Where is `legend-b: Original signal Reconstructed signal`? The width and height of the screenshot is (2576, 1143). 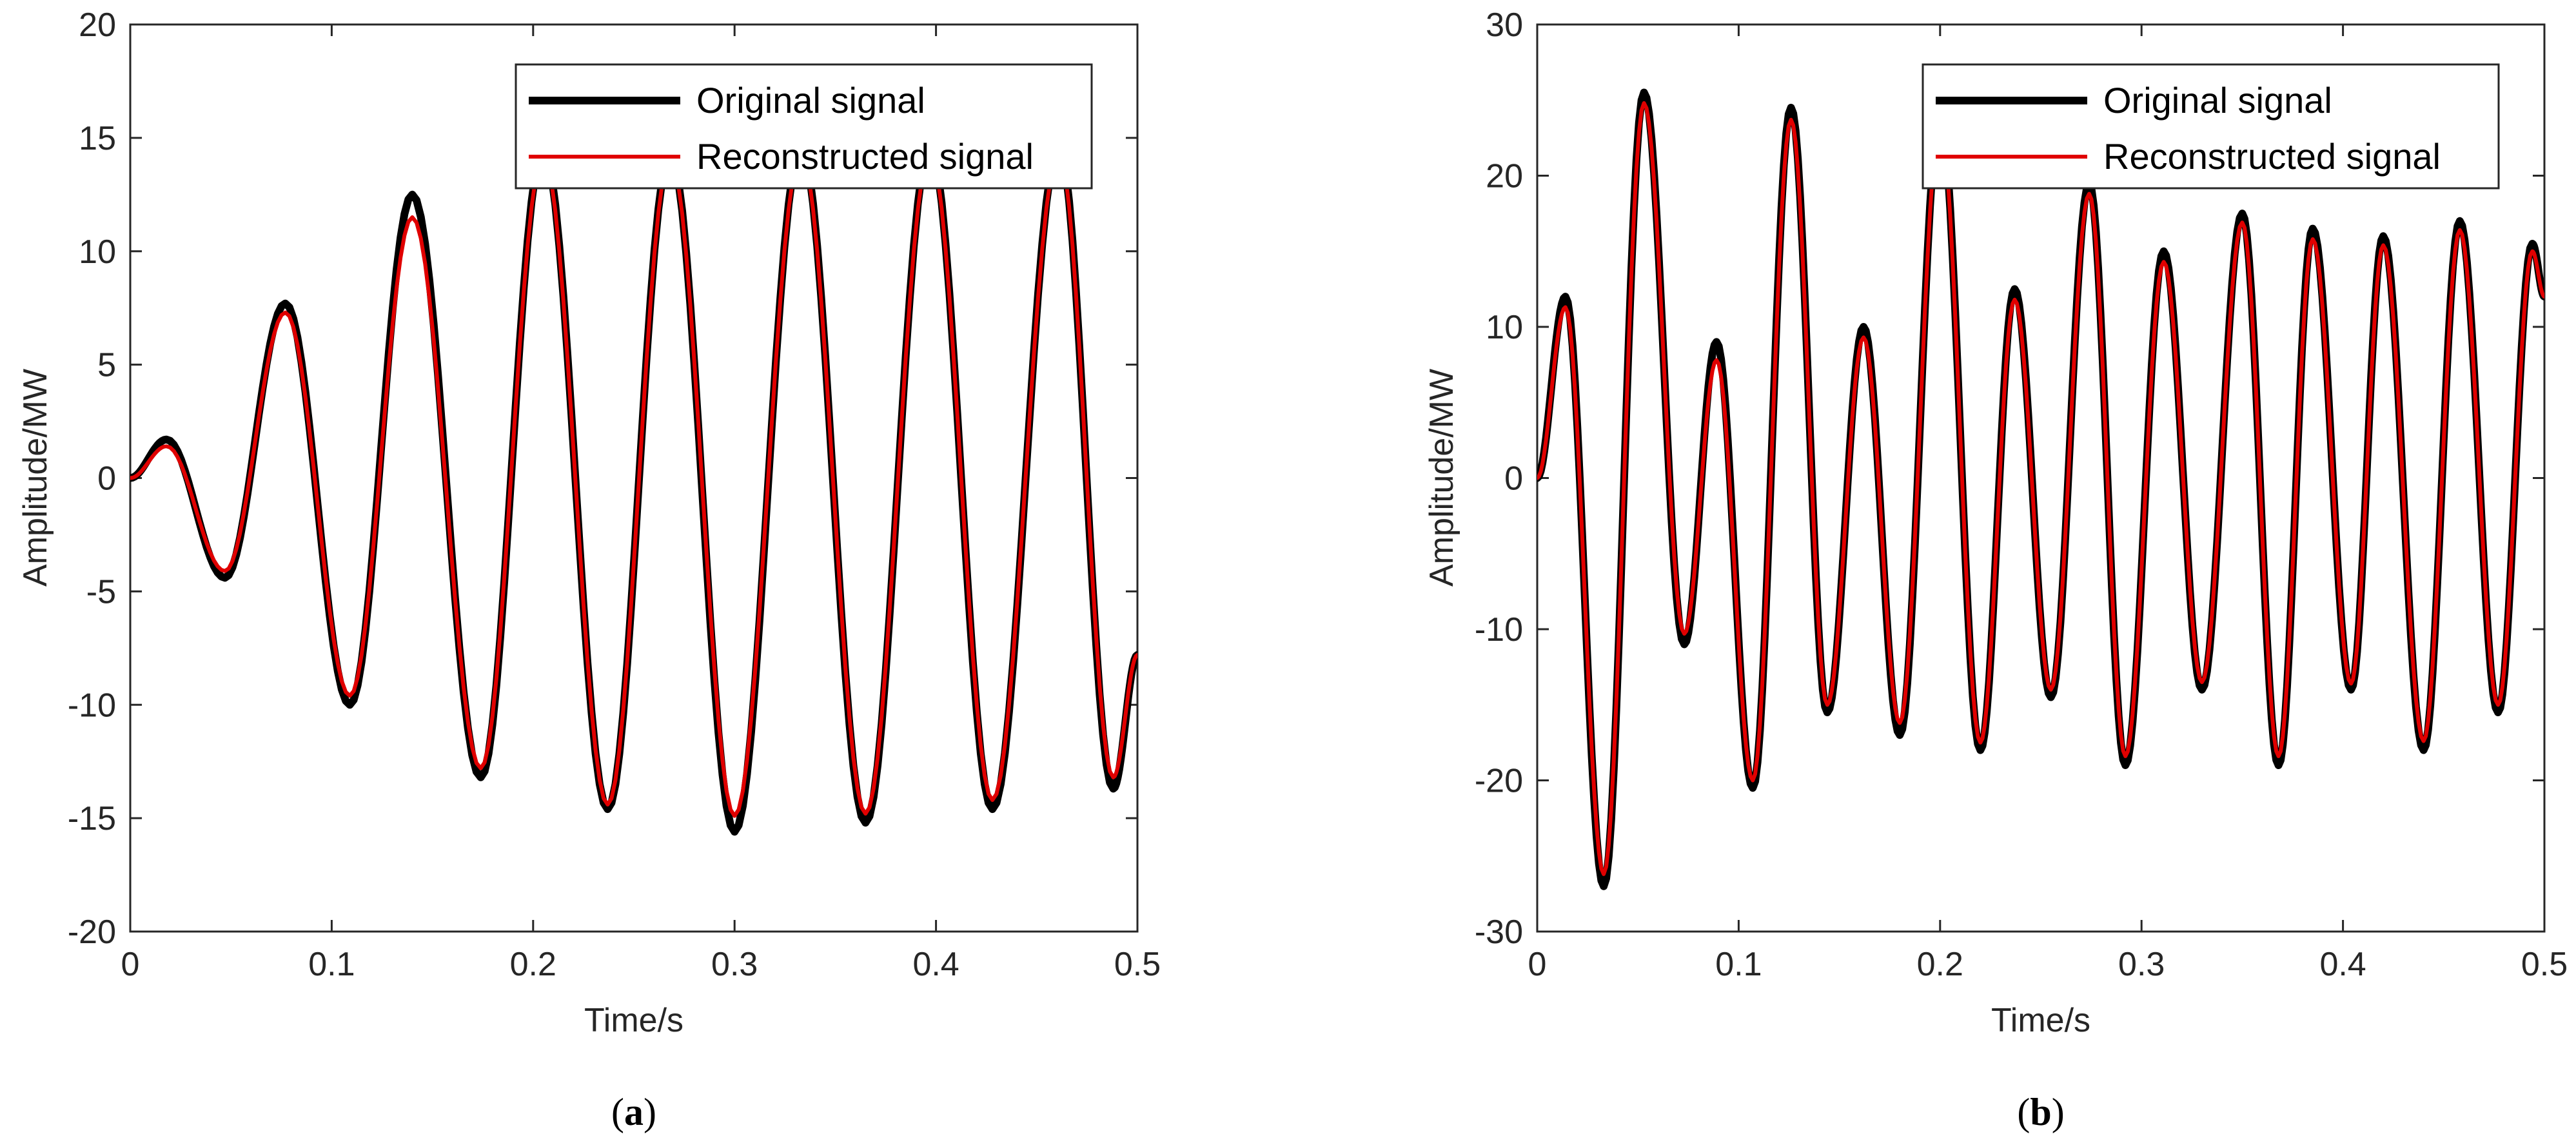
legend-b: Original signal Reconstructed signal is located at coordinates (2211, 126).